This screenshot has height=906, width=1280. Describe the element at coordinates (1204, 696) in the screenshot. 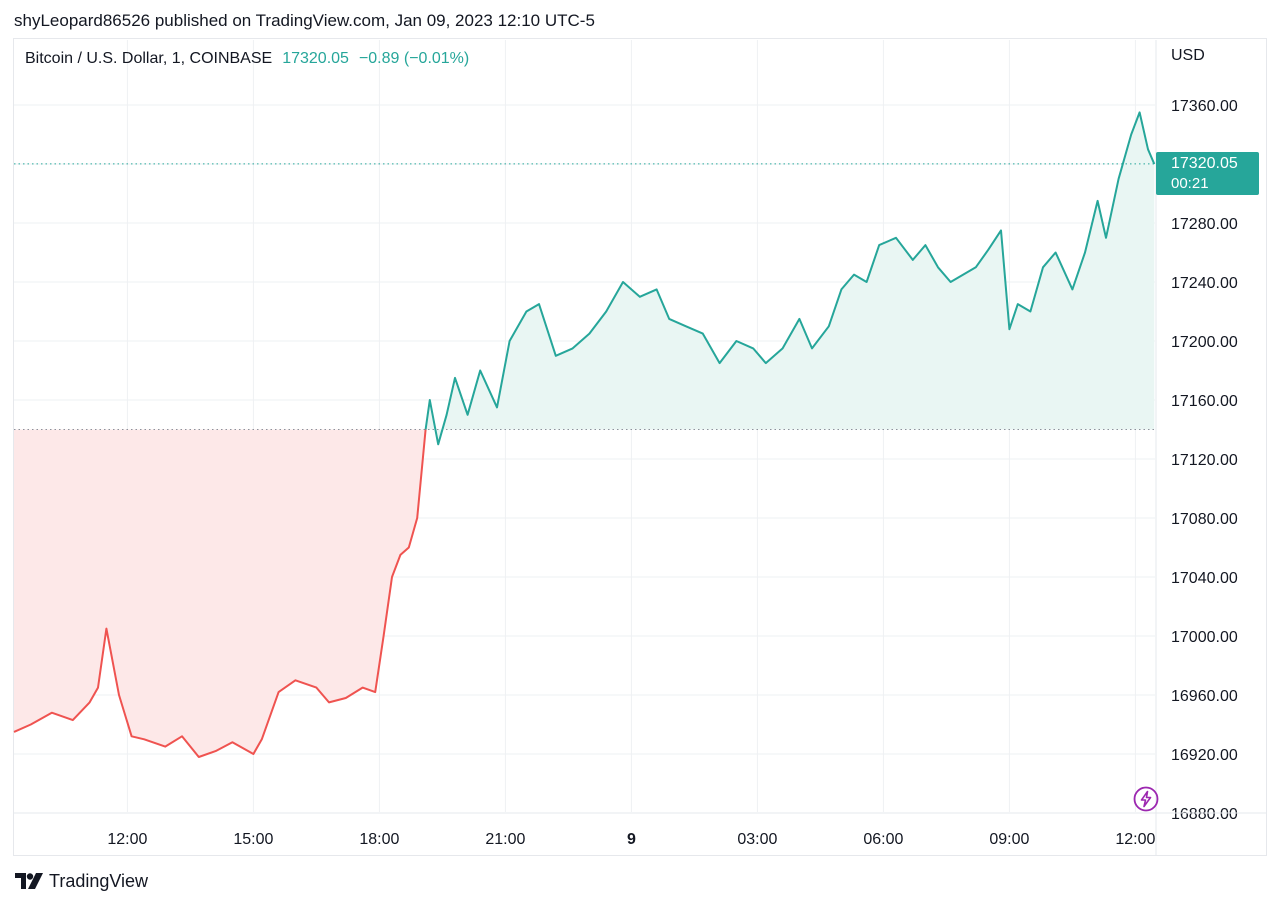

I see `y-tick-label: 16960.00` at that location.